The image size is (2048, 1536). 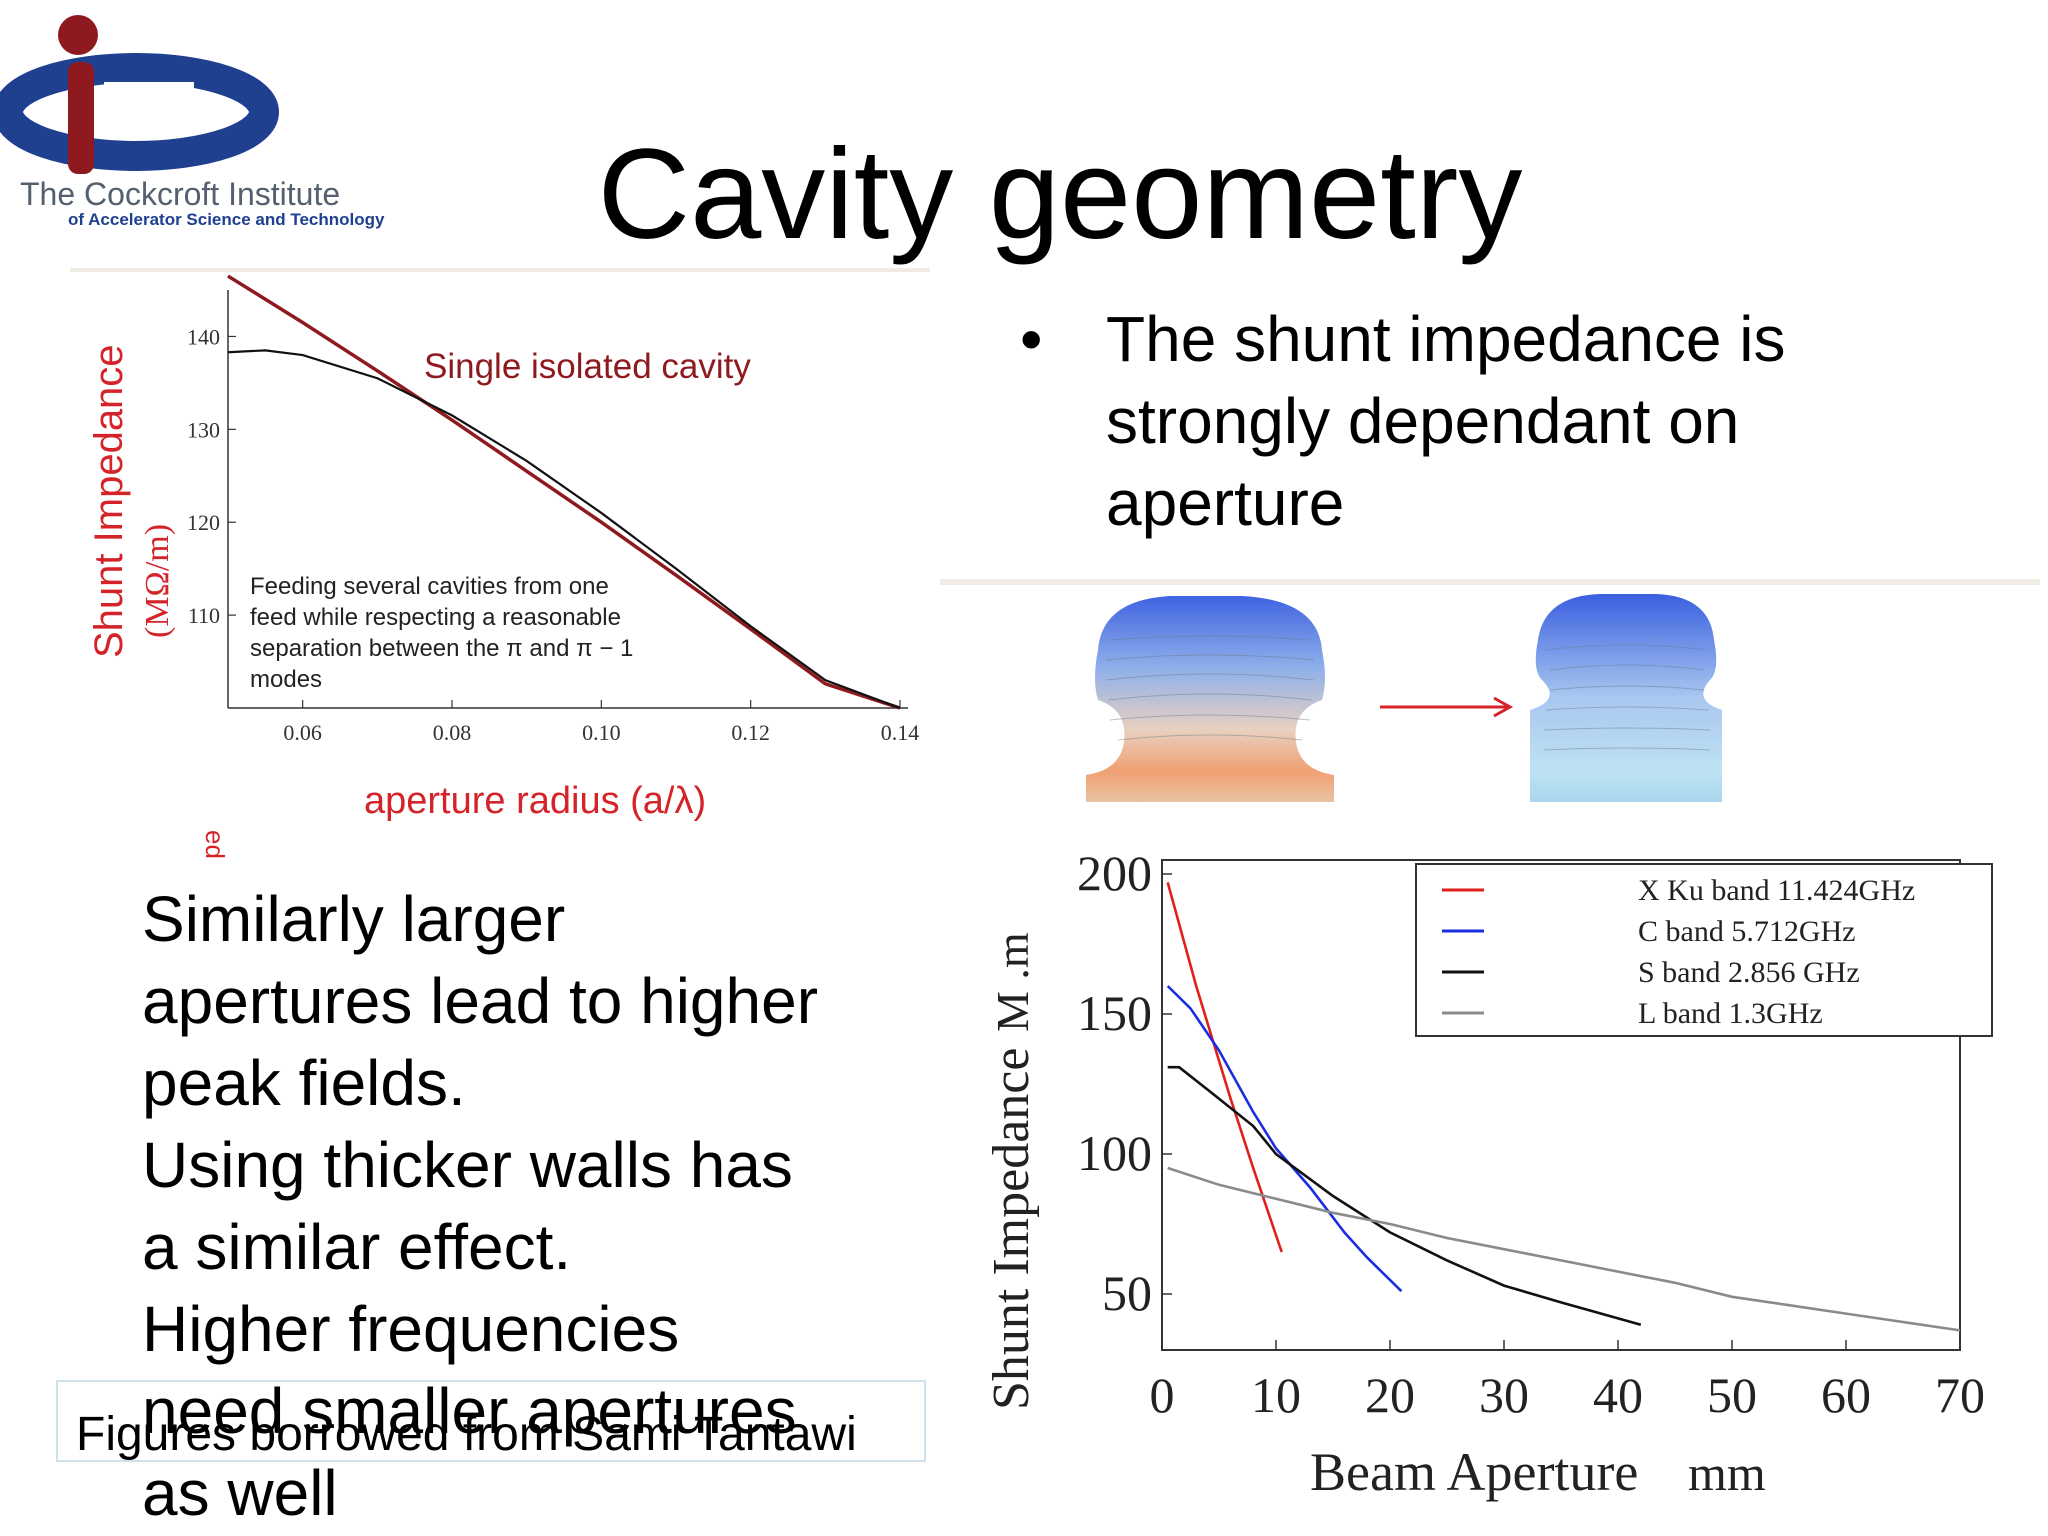 I want to click on left-chart-ticks: 0.06 0.08 0.10 0.12 0.14 110 120 130 140, so click(x=553, y=534).